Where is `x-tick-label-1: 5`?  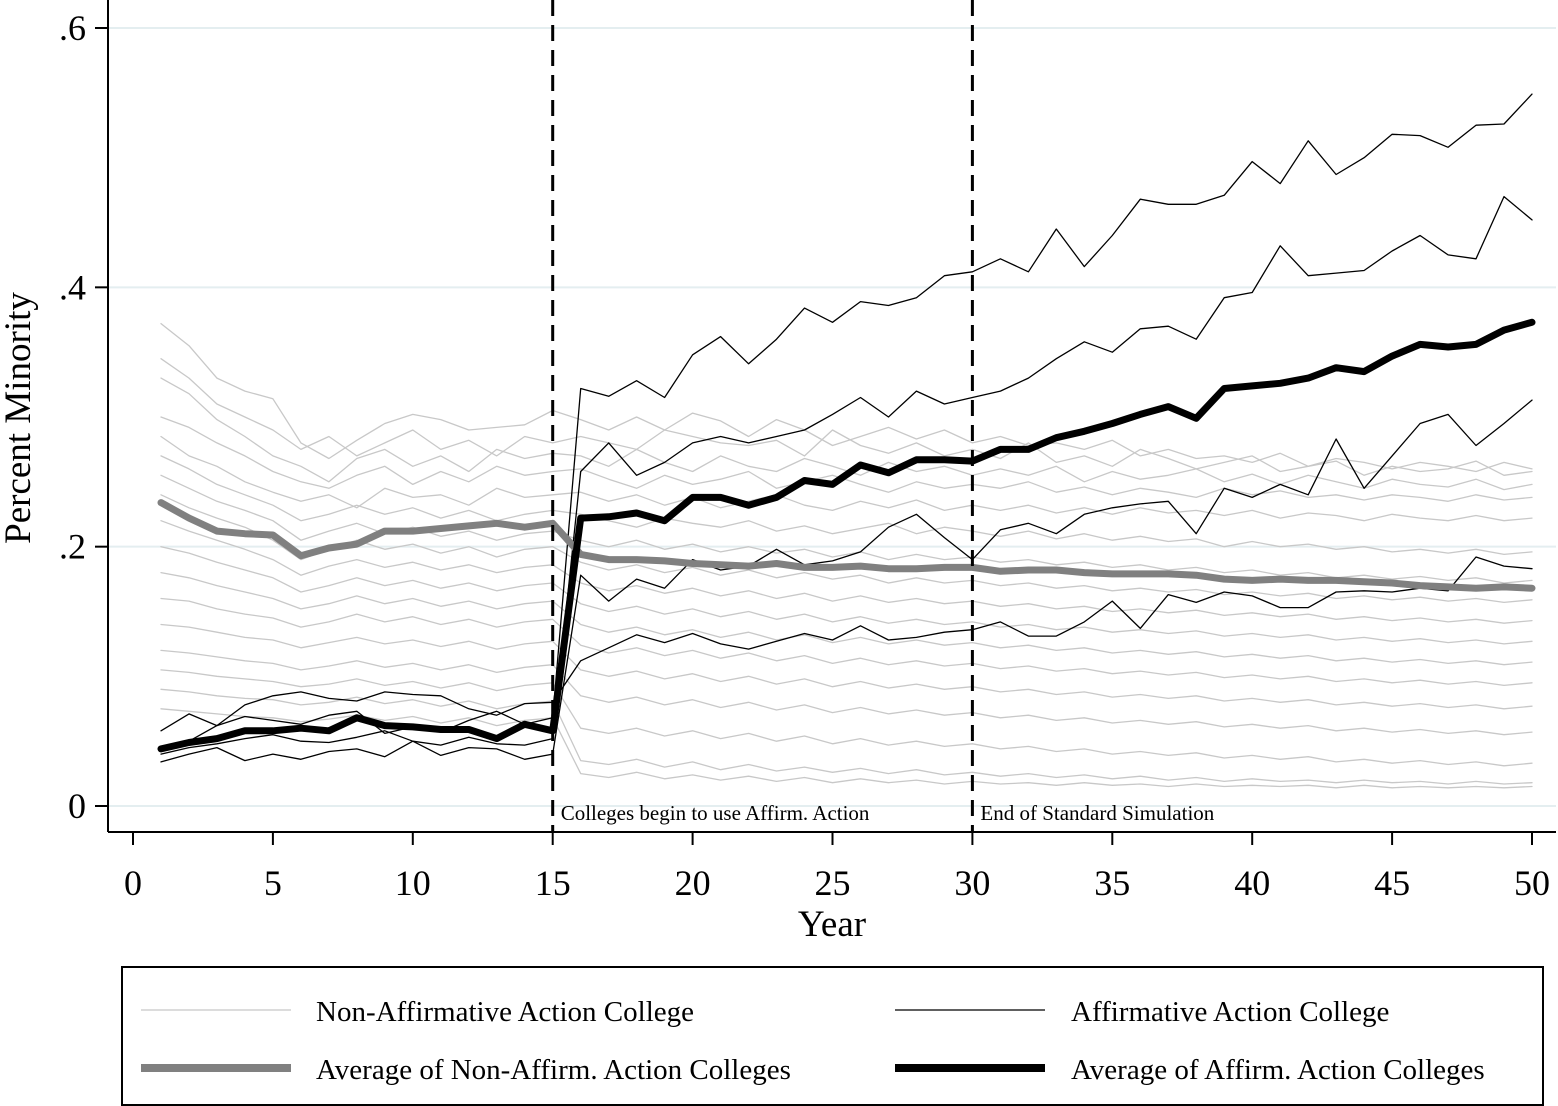 x-tick-label-1: 5 is located at coordinates (273, 883).